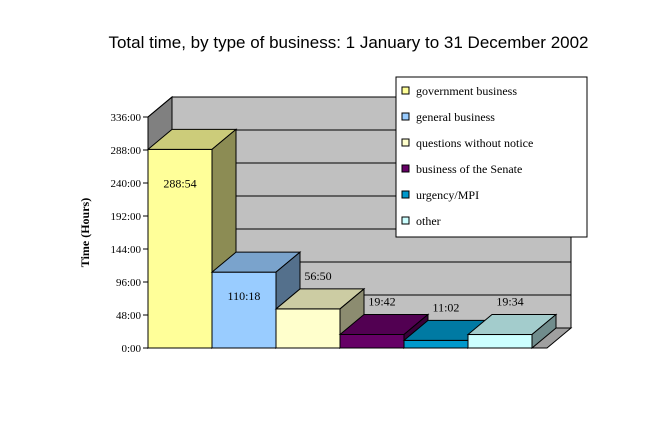  Describe the element at coordinates (179, 183) in the screenshot. I see `data-label: 288:54` at that location.